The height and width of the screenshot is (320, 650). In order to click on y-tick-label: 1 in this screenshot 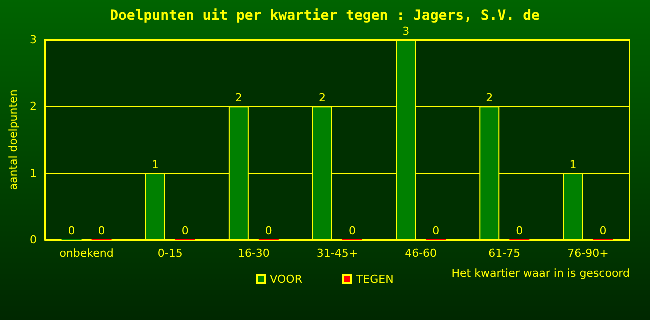, I will do `click(33, 173)`.